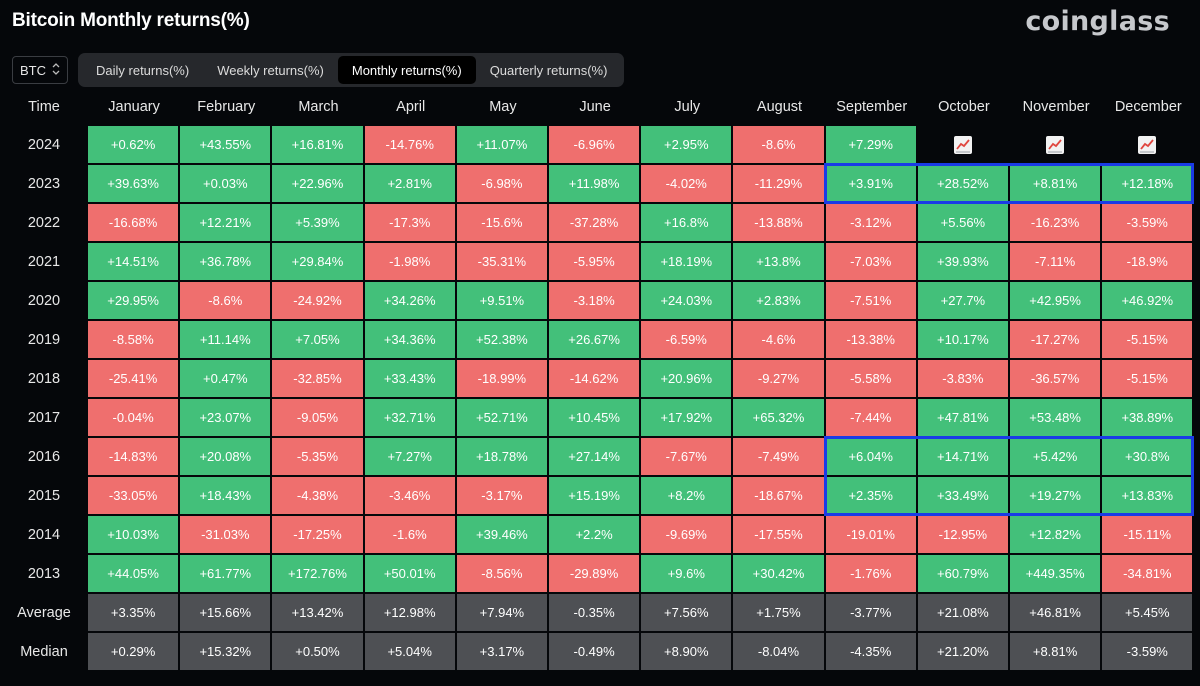 The height and width of the screenshot is (686, 1200). What do you see at coordinates (317, 261) in the screenshot?
I see `return-cell: +29.84%` at bounding box center [317, 261].